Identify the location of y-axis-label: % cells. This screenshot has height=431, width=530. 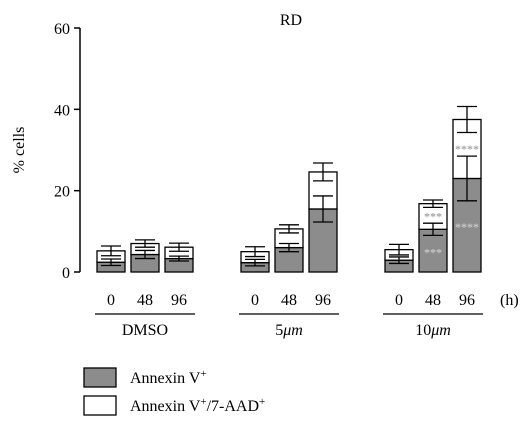
(19, 150).